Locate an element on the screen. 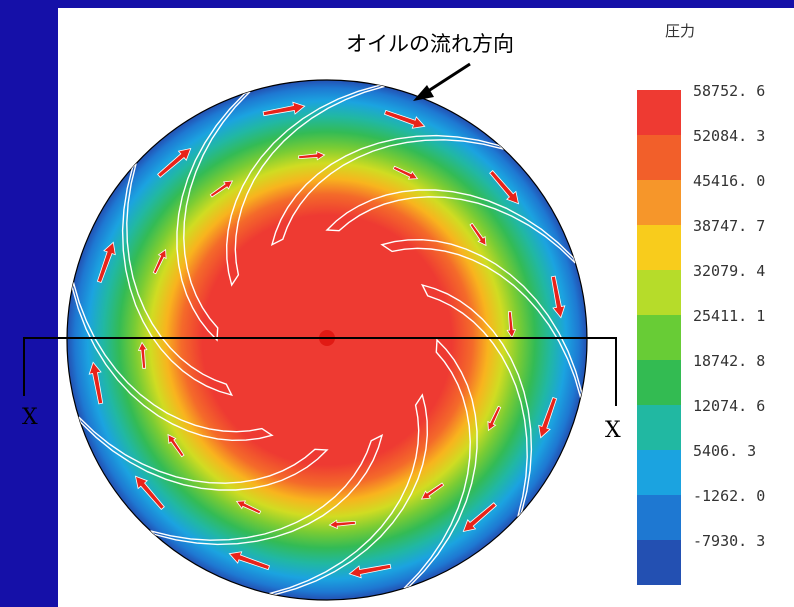 The image size is (794, 607). legend-colorbar is located at coordinates (659, 337).